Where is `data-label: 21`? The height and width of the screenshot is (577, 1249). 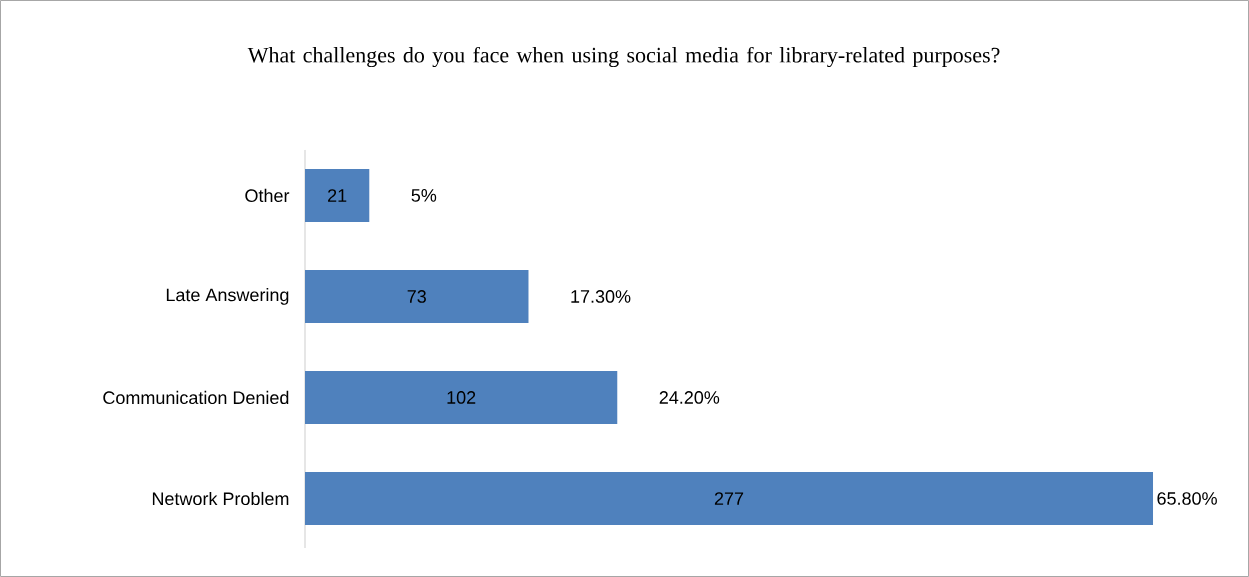 data-label: 21 is located at coordinates (337, 195).